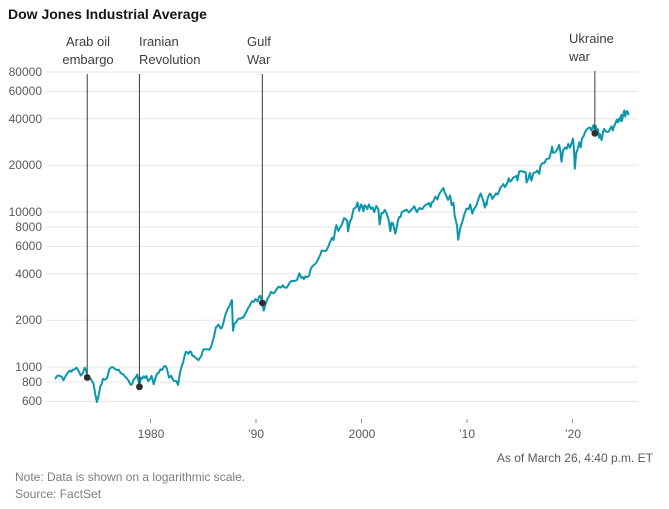 This screenshot has height=509, width=669. Describe the element at coordinates (28, 274) in the screenshot. I see `y-axis-tick-label: 4000` at that location.